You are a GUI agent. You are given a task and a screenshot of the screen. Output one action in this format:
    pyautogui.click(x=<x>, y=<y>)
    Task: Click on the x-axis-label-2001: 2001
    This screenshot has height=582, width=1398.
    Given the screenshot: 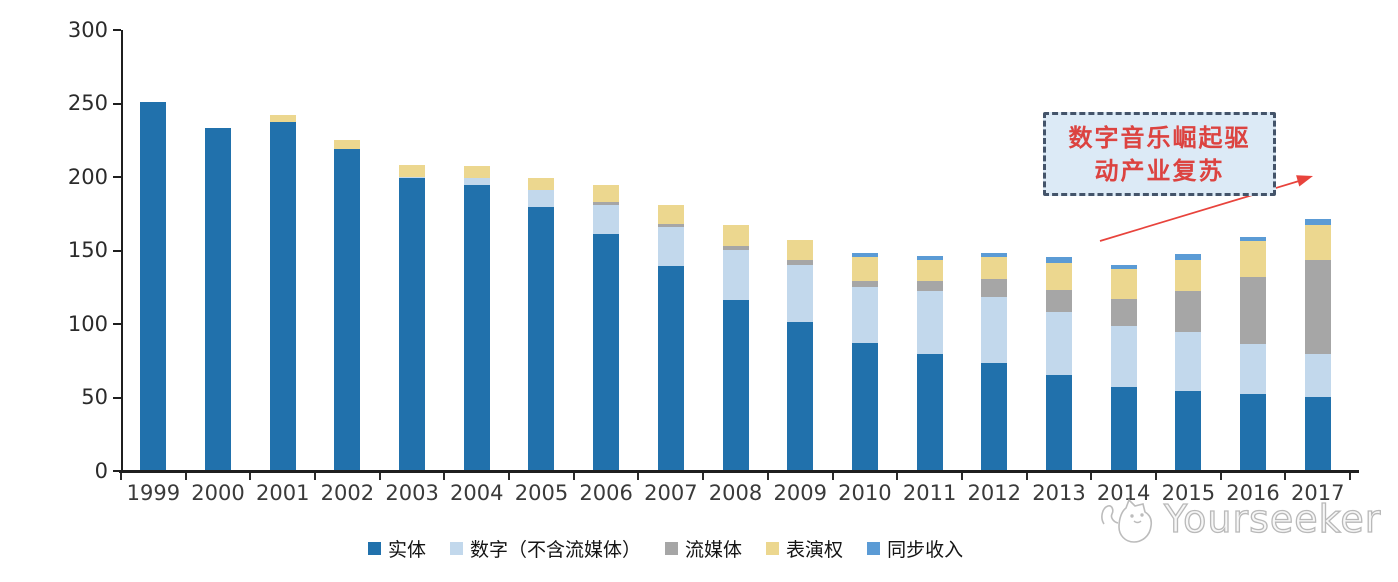 What is the action you would take?
    pyautogui.click(x=282, y=493)
    